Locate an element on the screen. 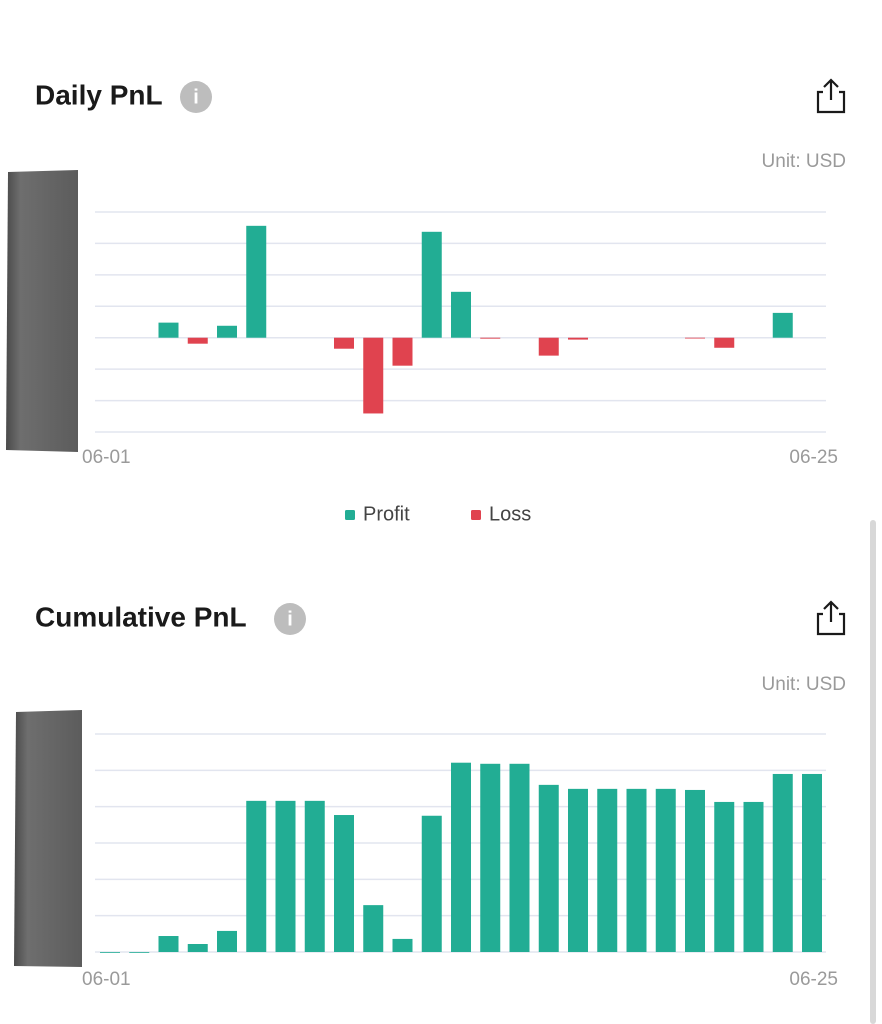  legend-label: Loss is located at coordinates (510, 514).